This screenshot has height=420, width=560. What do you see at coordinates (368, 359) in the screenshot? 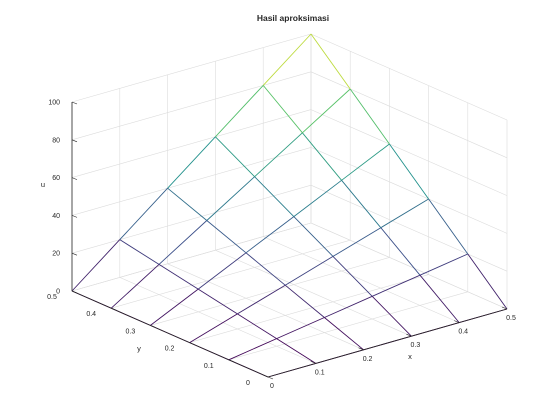
I see `x-tick-label: 0.2` at bounding box center [368, 359].